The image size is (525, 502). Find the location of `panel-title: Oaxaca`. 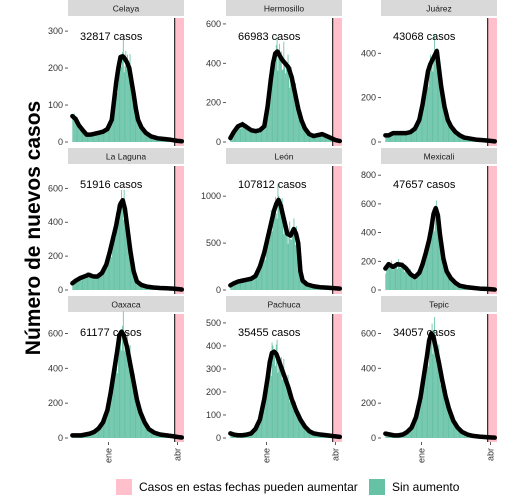

panel-title: Oaxaca is located at coordinates (126, 305).